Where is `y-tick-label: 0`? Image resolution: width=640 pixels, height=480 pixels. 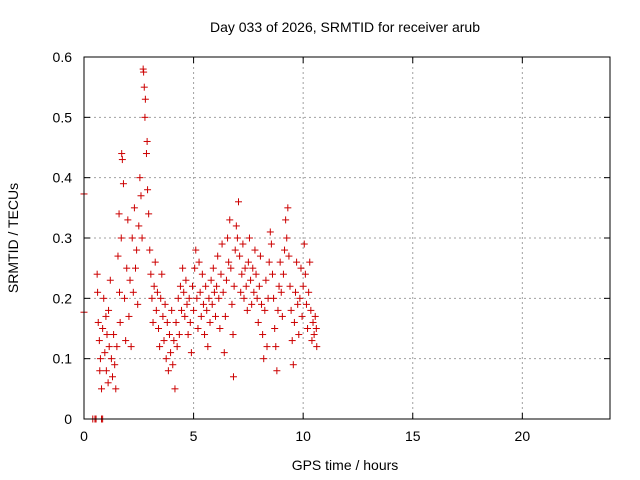
y-tick-label: 0 is located at coordinates (68, 419).